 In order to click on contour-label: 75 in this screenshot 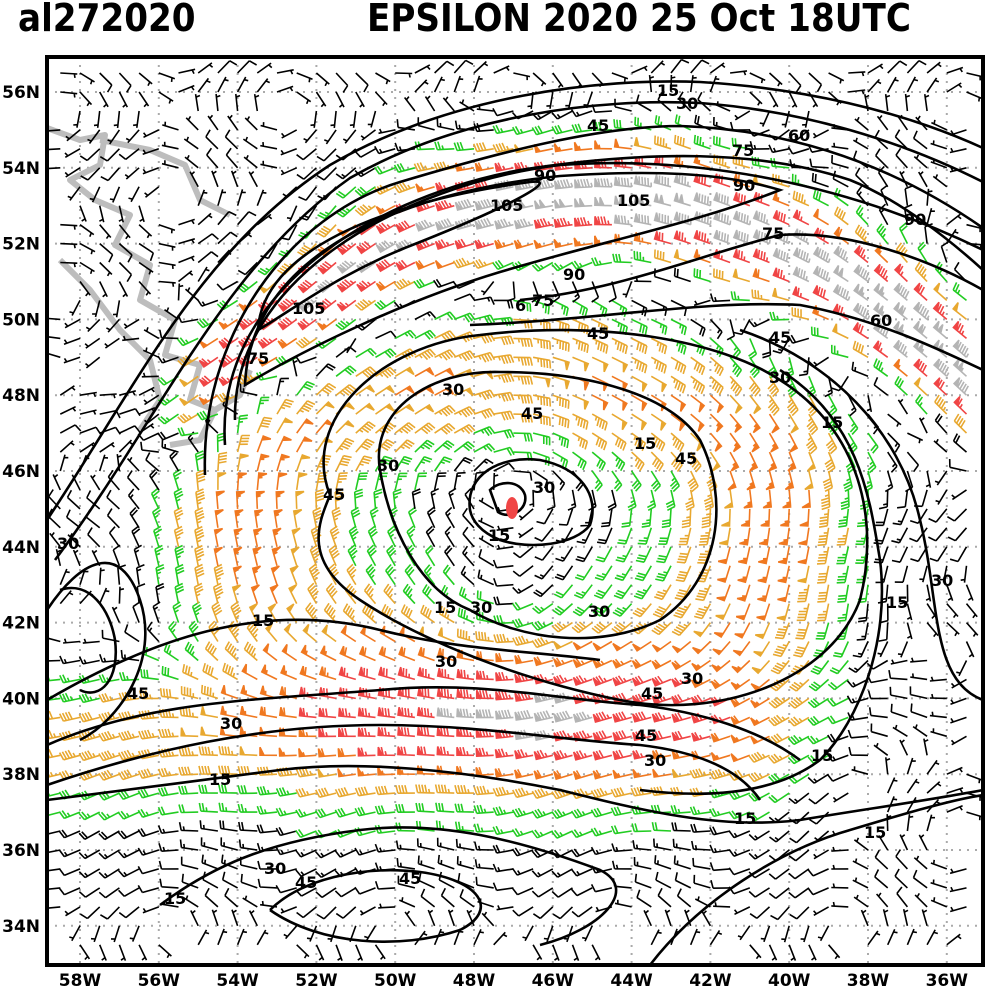, I will do `click(258, 358)`.